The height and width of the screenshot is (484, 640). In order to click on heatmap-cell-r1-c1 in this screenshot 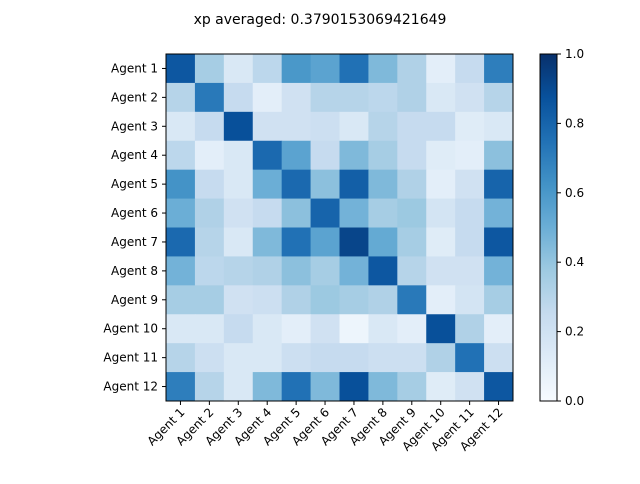, I will do `click(181, 69)`.